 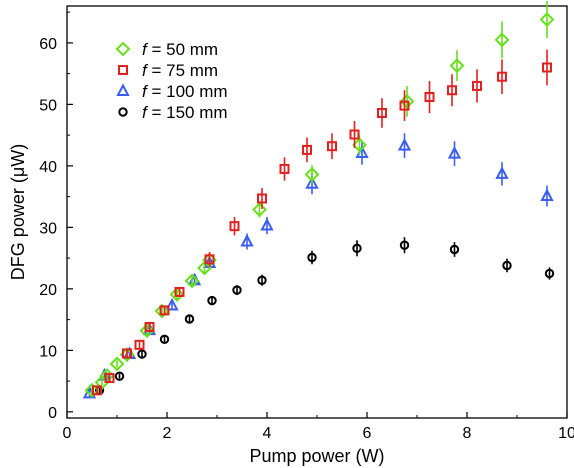 I want to click on x-tick-label: 8, so click(x=467, y=433).